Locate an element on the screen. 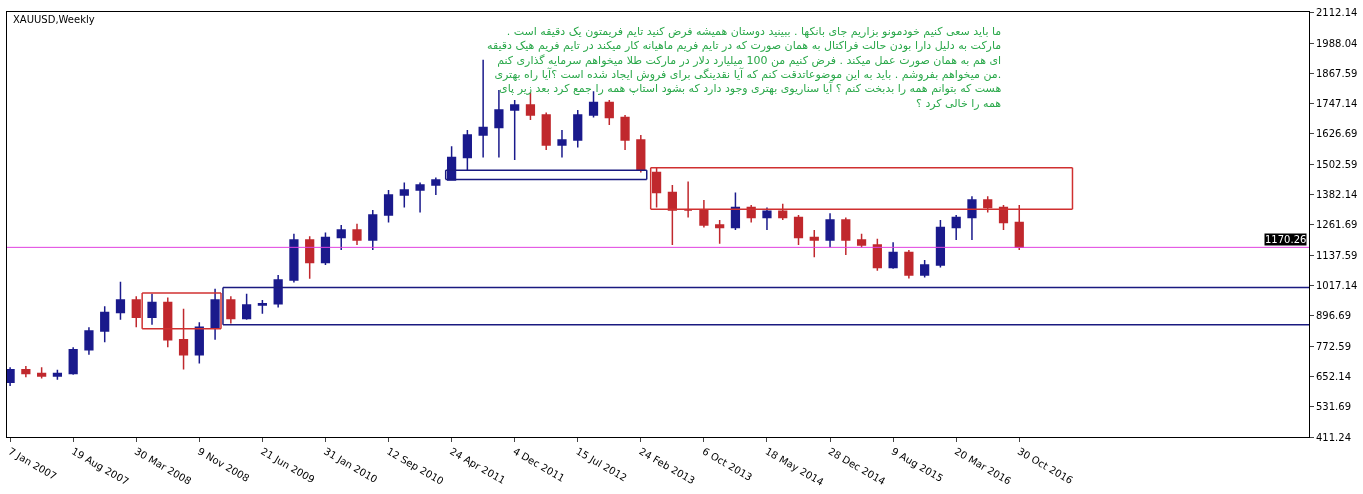 The image size is (1363, 494). y-tick-label: 1382.14 is located at coordinates (1337, 194).